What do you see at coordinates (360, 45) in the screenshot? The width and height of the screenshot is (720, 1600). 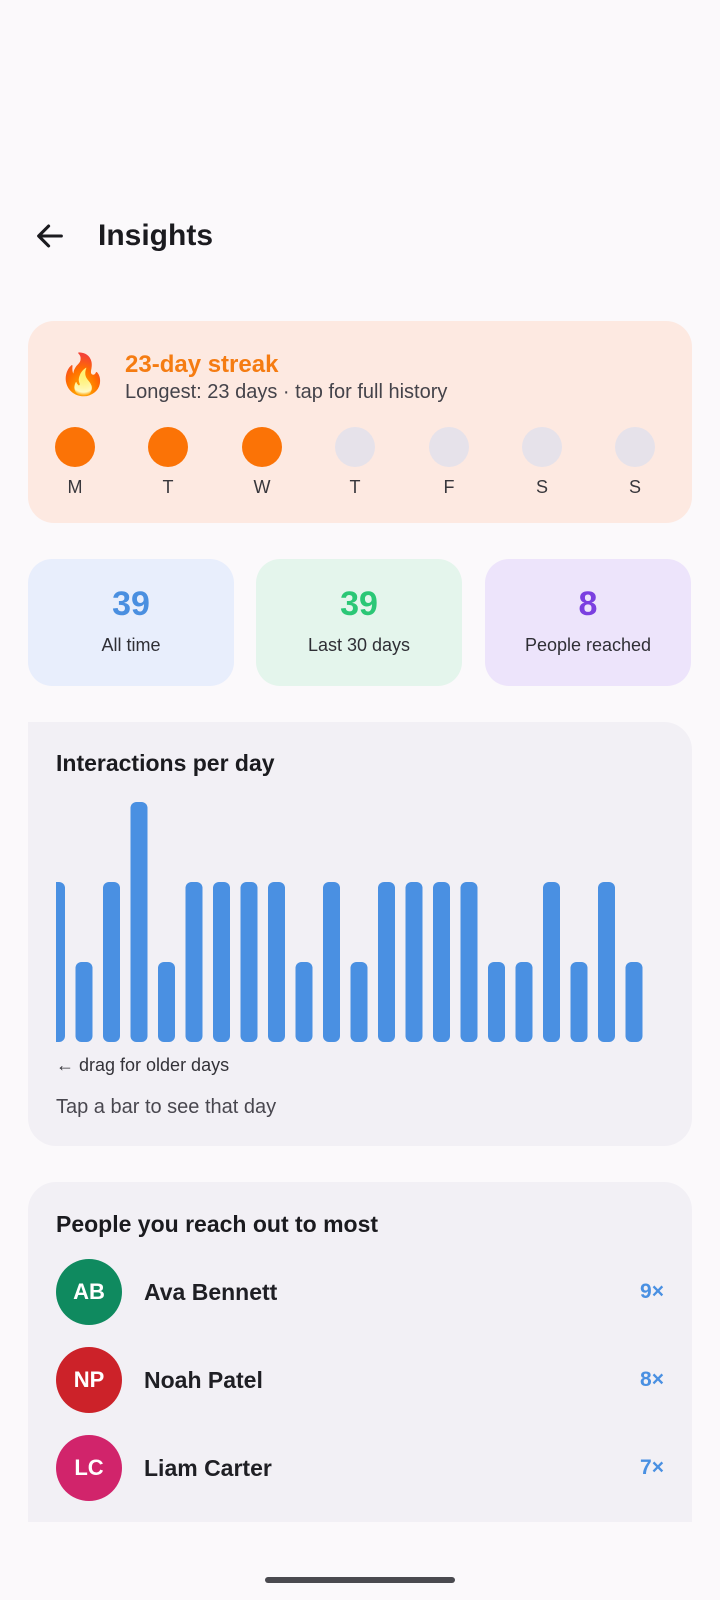 I see `status-bar` at bounding box center [360, 45].